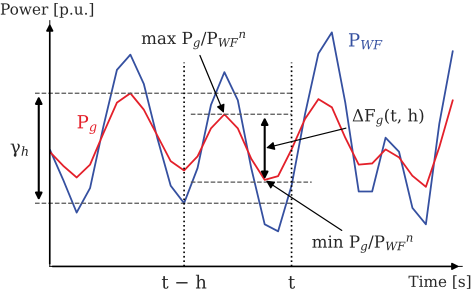 The height and width of the screenshot is (296, 474). I want to click on x-tick-label: t, so click(292, 282).